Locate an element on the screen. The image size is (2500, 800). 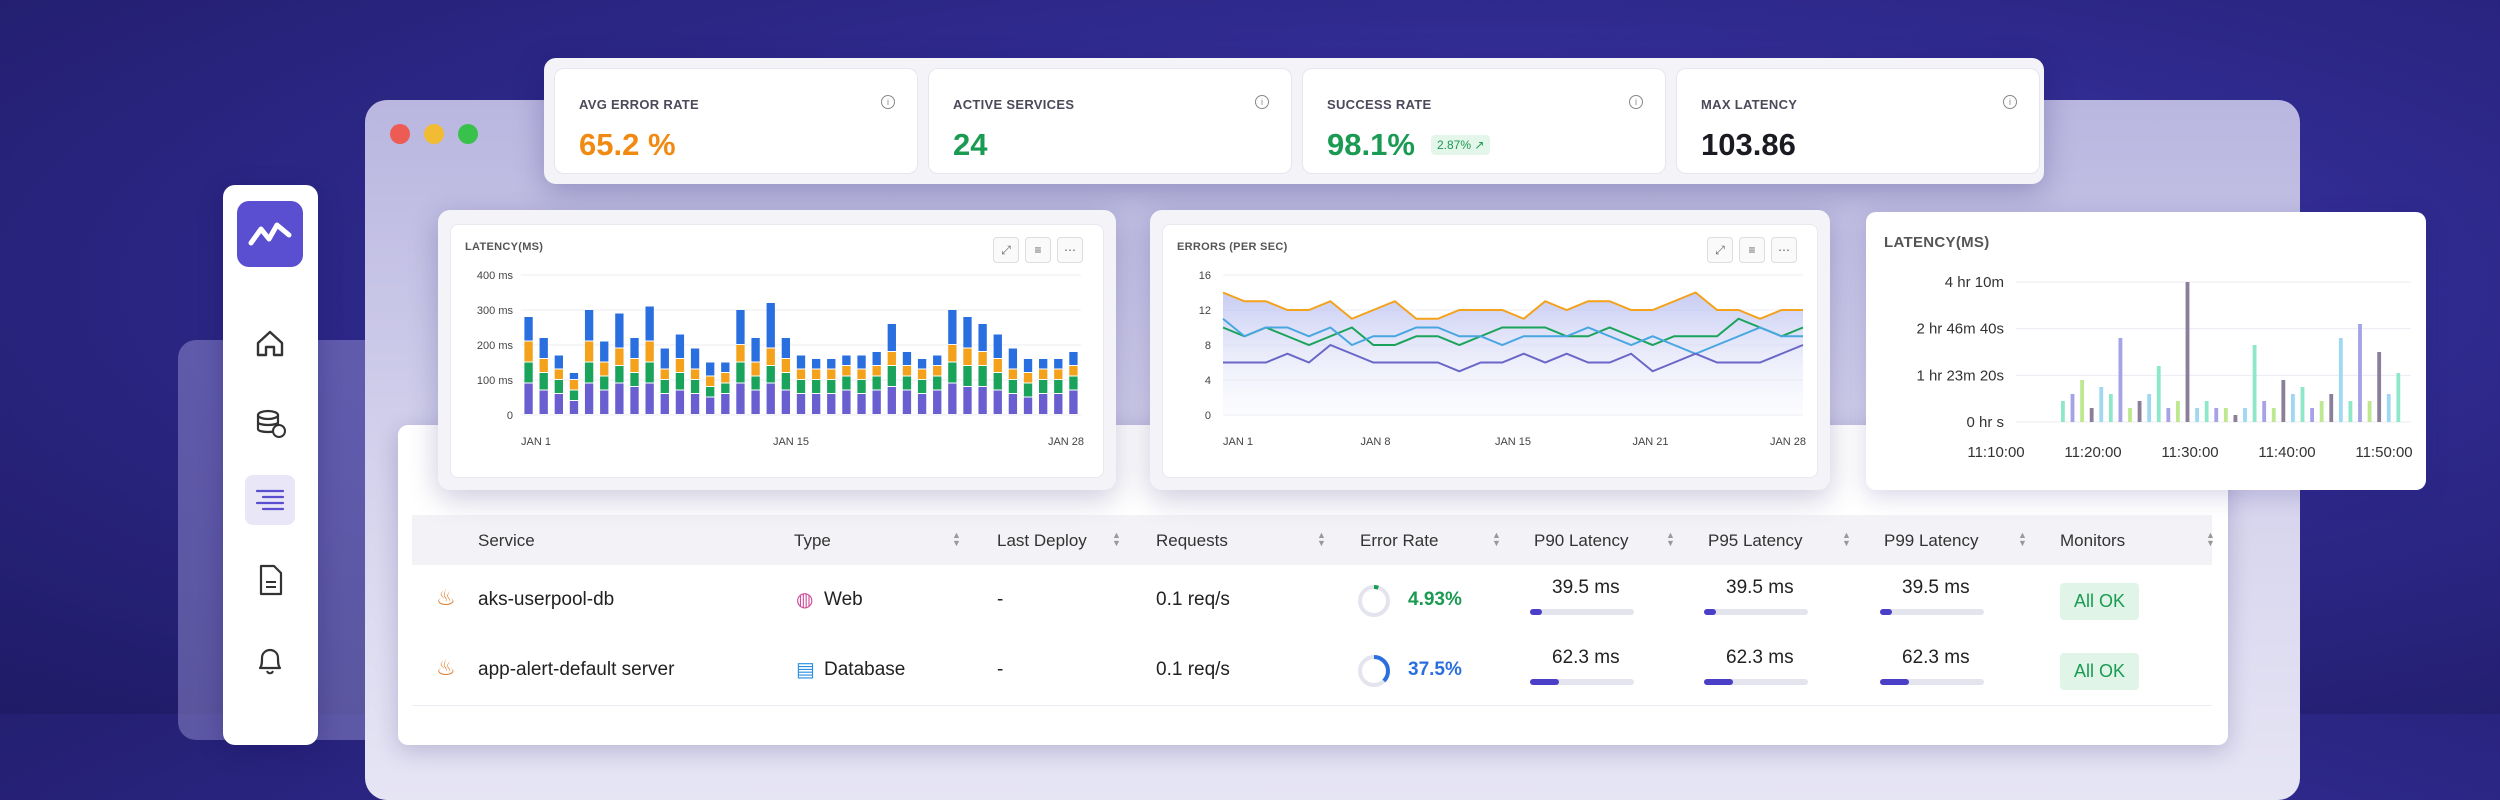
errors-area-chart: 16 12 8 4 0 JAN 1 JAN 8 JAN 15 JAN 21 JAN 28 is located at coordinates (1502, 359).